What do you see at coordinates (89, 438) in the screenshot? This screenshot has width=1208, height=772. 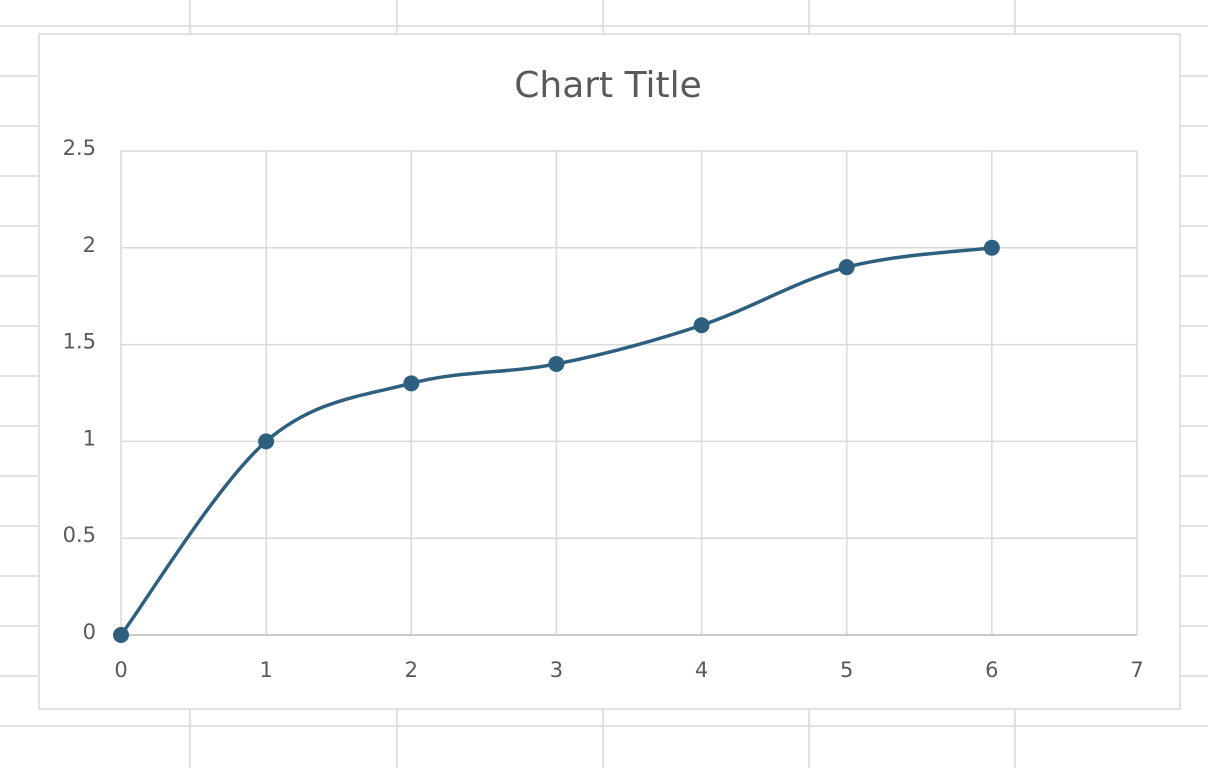 I see `y-tick-label: 1` at bounding box center [89, 438].